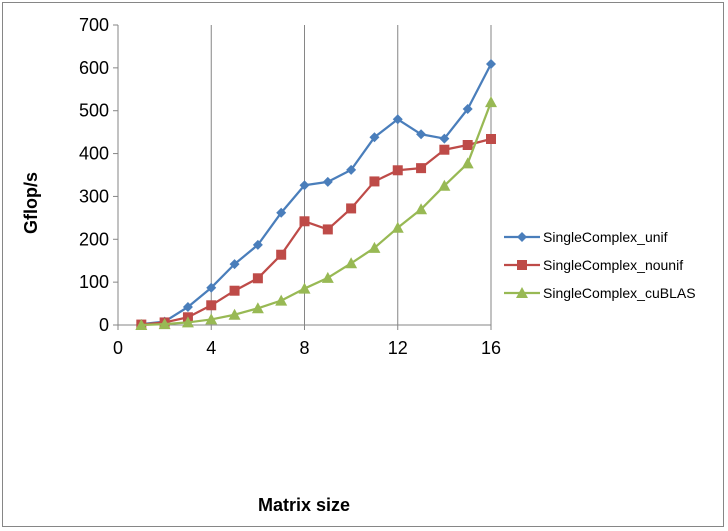 The image size is (728, 531). I want to click on x-tick-label: 4, so click(211, 348).